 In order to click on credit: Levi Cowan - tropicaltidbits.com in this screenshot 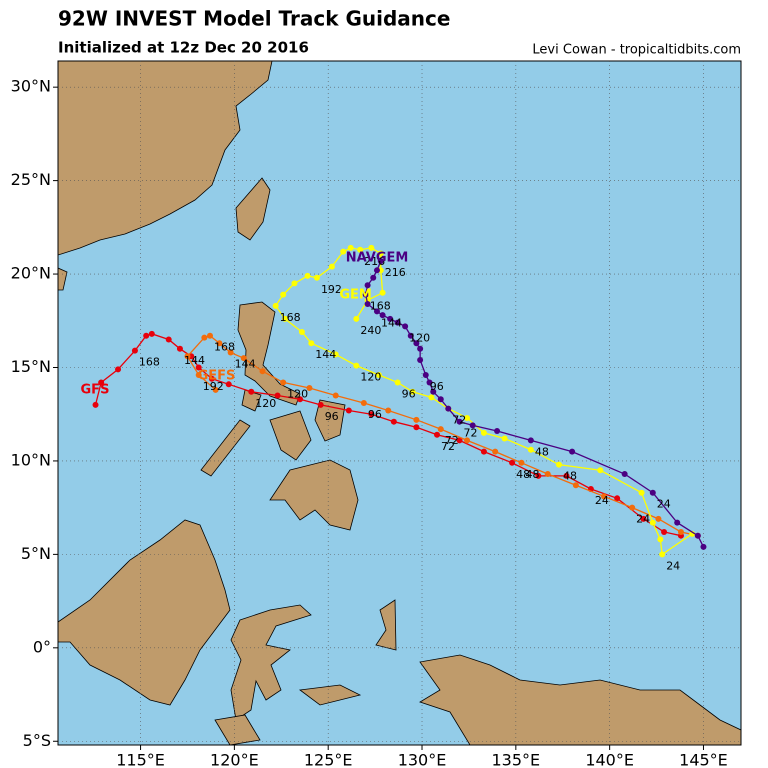, I will do `click(636, 50)`.